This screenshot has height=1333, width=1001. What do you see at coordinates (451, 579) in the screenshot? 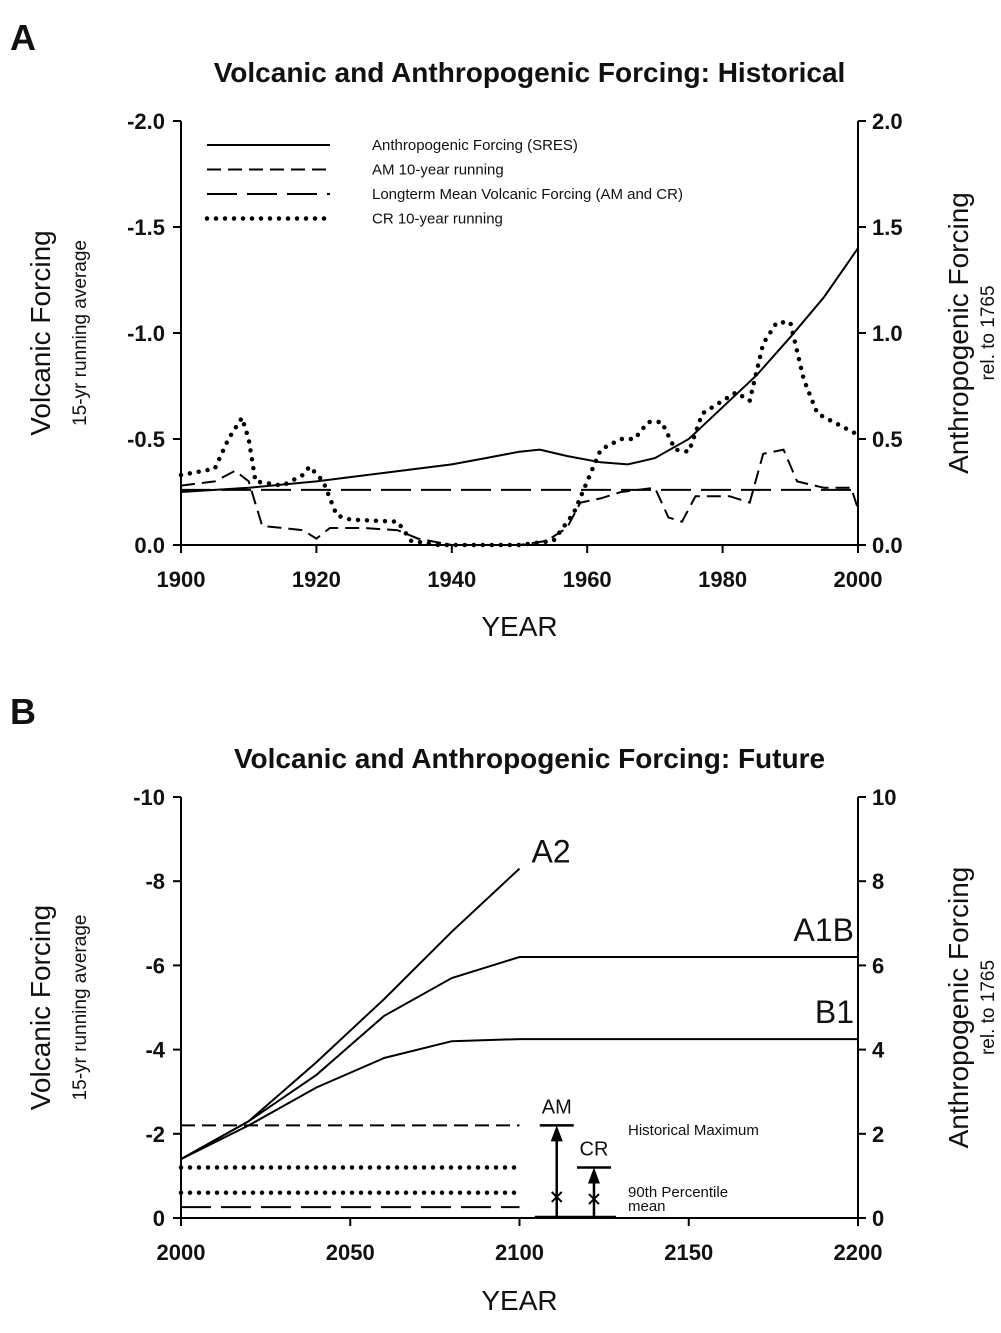
I see `x-tick-label: 1940` at bounding box center [451, 579].